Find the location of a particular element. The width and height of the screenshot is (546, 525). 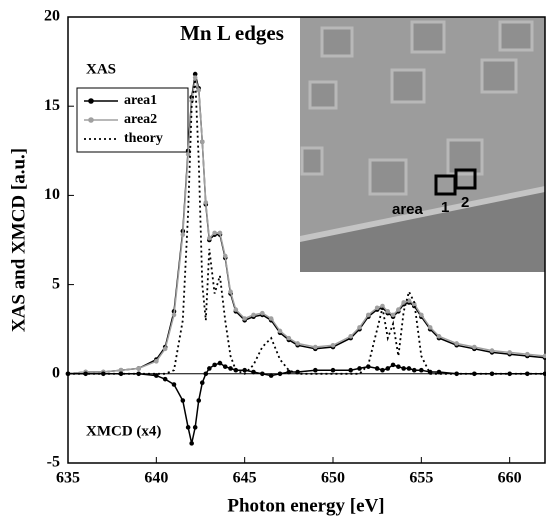

x-tick-label: 640 is located at coordinates (156, 478).